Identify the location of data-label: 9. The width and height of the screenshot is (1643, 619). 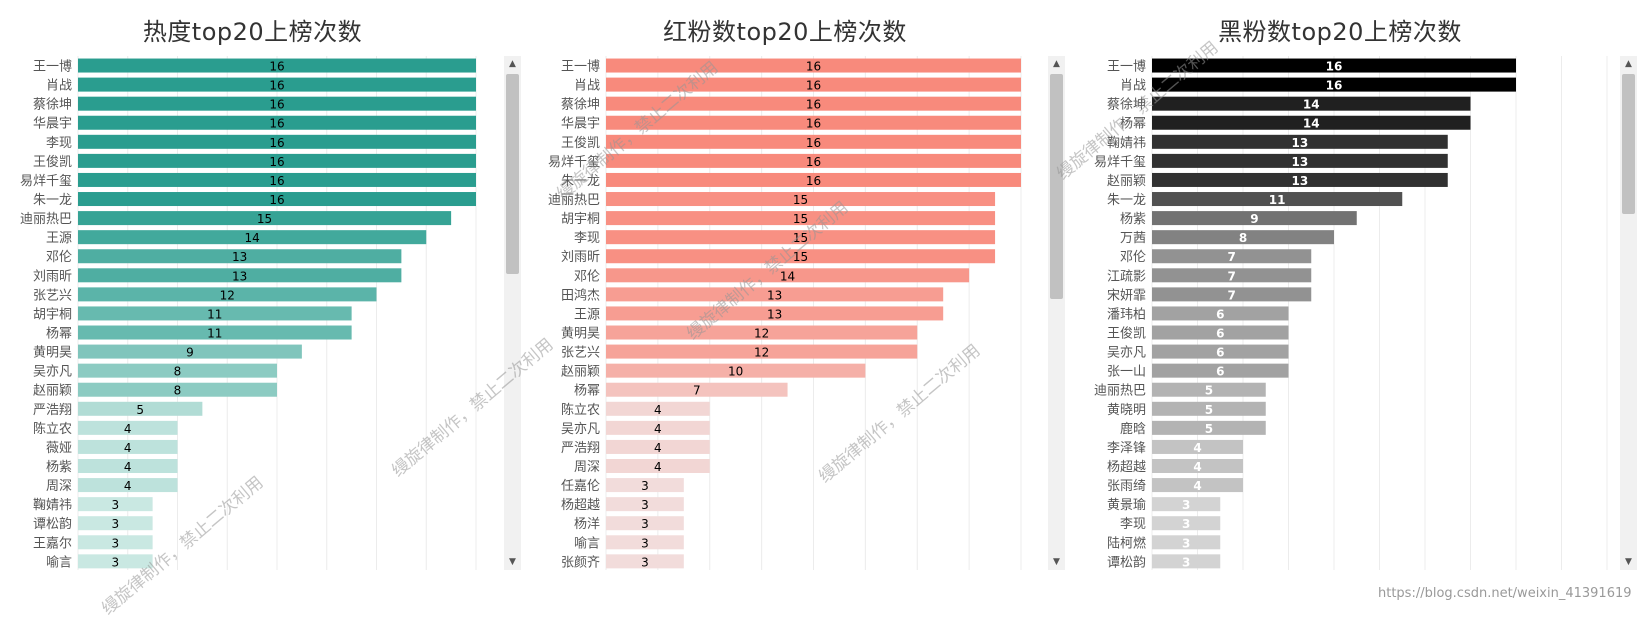
(190, 353).